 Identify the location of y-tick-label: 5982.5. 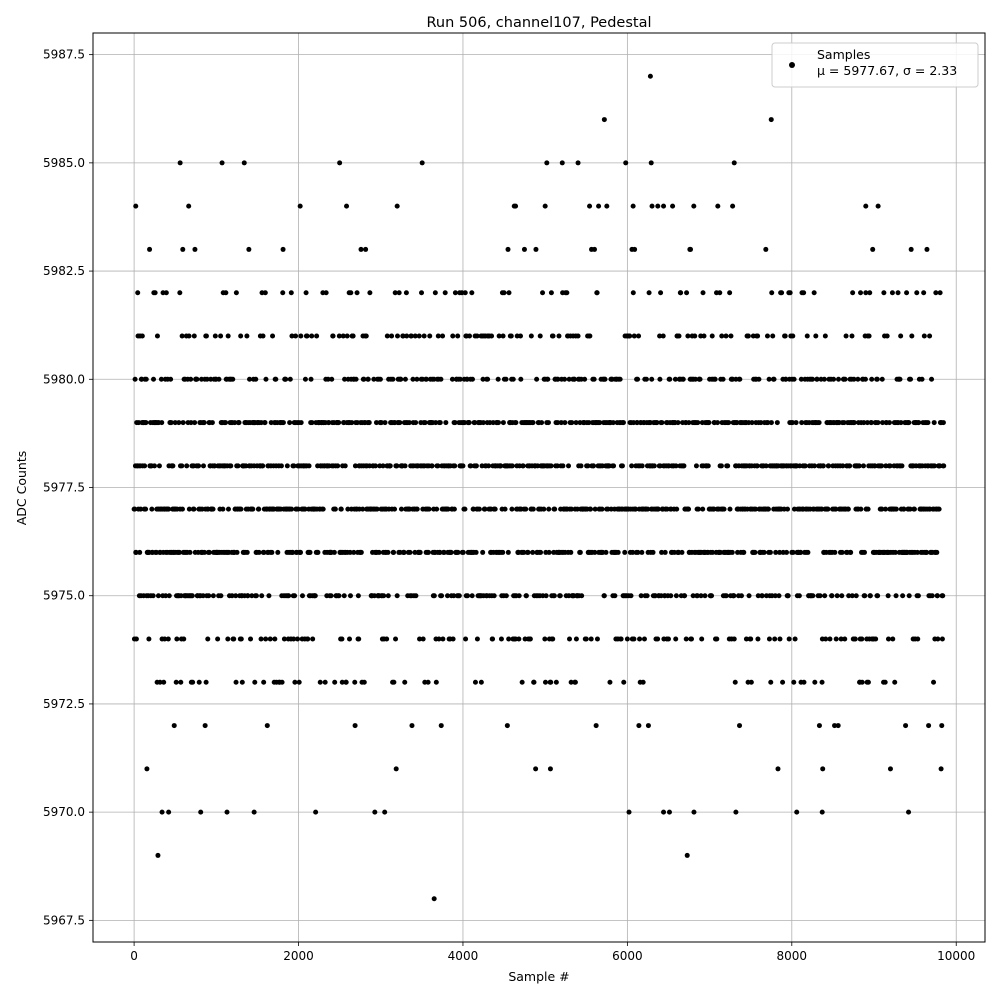
(64, 271).